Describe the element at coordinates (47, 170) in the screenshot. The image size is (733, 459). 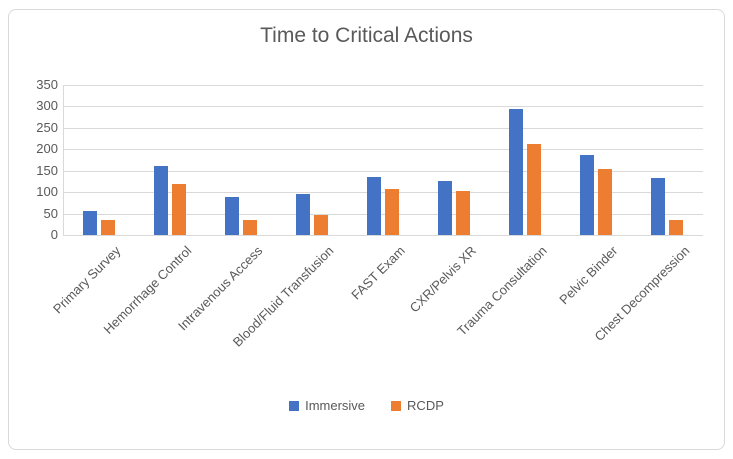
I see `y-tick-label: 150` at that location.